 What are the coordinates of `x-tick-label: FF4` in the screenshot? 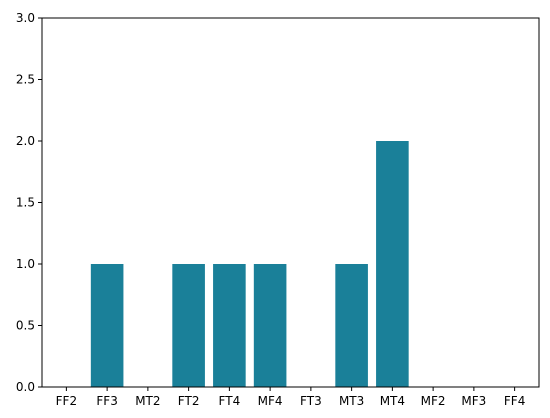 It's located at (514, 401).